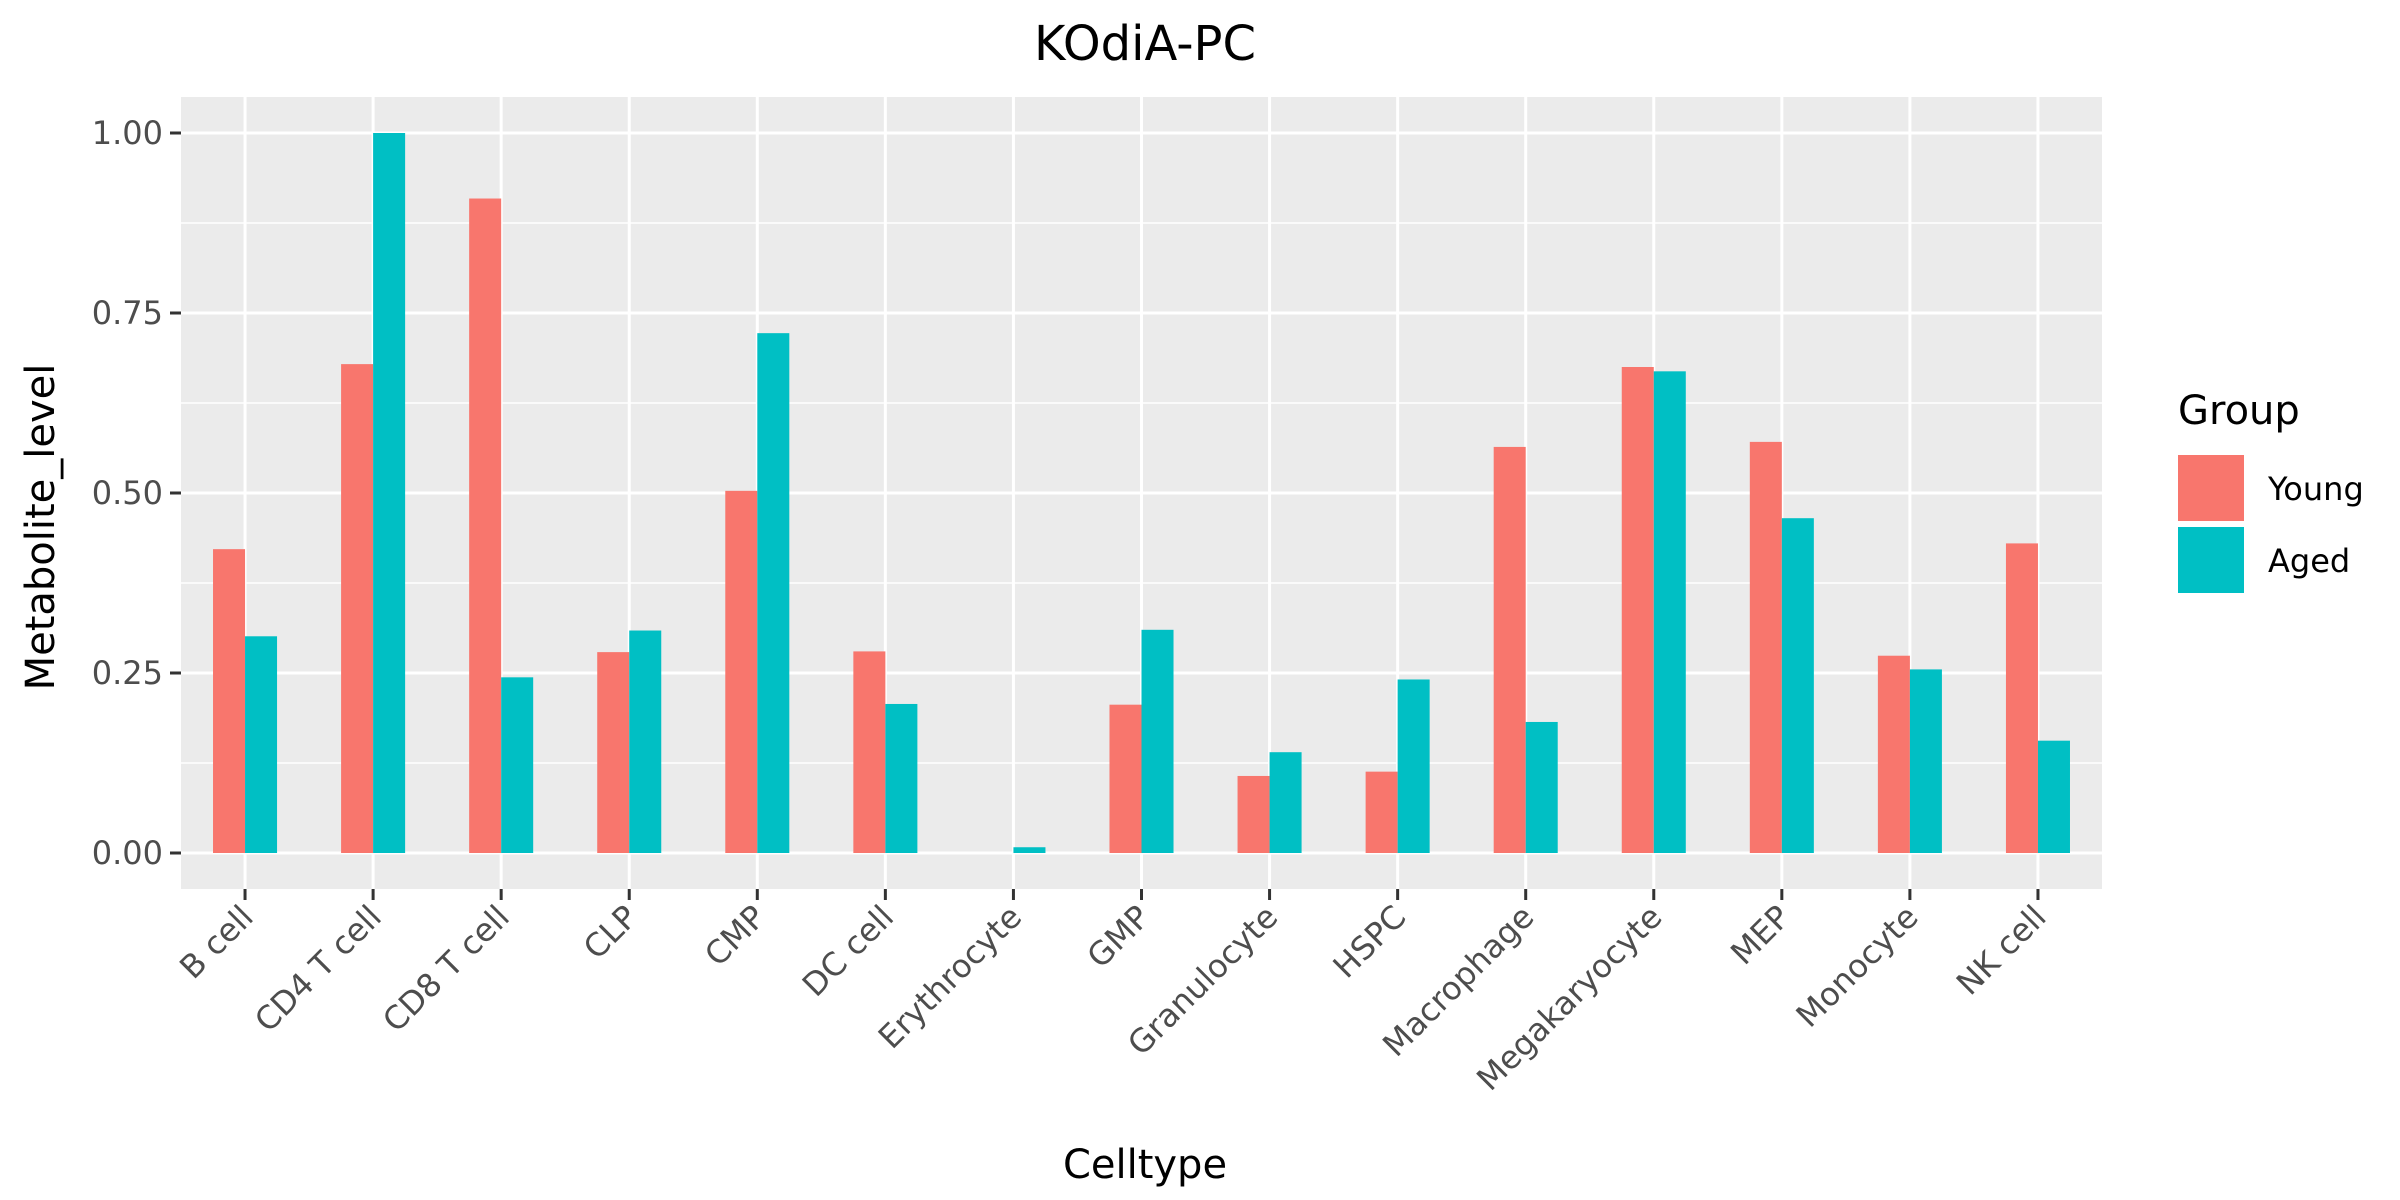 The image size is (2400, 1200). What do you see at coordinates (485, 525) in the screenshot?
I see `bar-young-cd8-t-cell` at bounding box center [485, 525].